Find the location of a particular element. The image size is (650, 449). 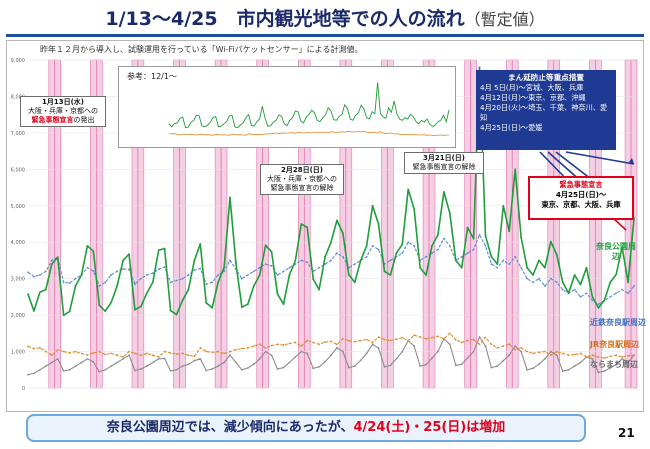

callout-feb28-body: 大阪・兵庫・京都への is located at coordinates (302, 179).